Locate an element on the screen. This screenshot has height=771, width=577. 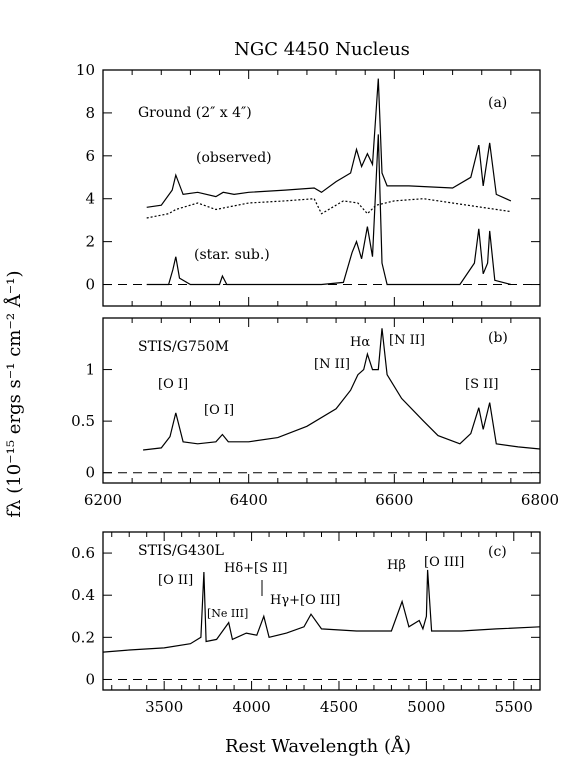
panel-b-tag: (b) is located at coordinates (498, 338).